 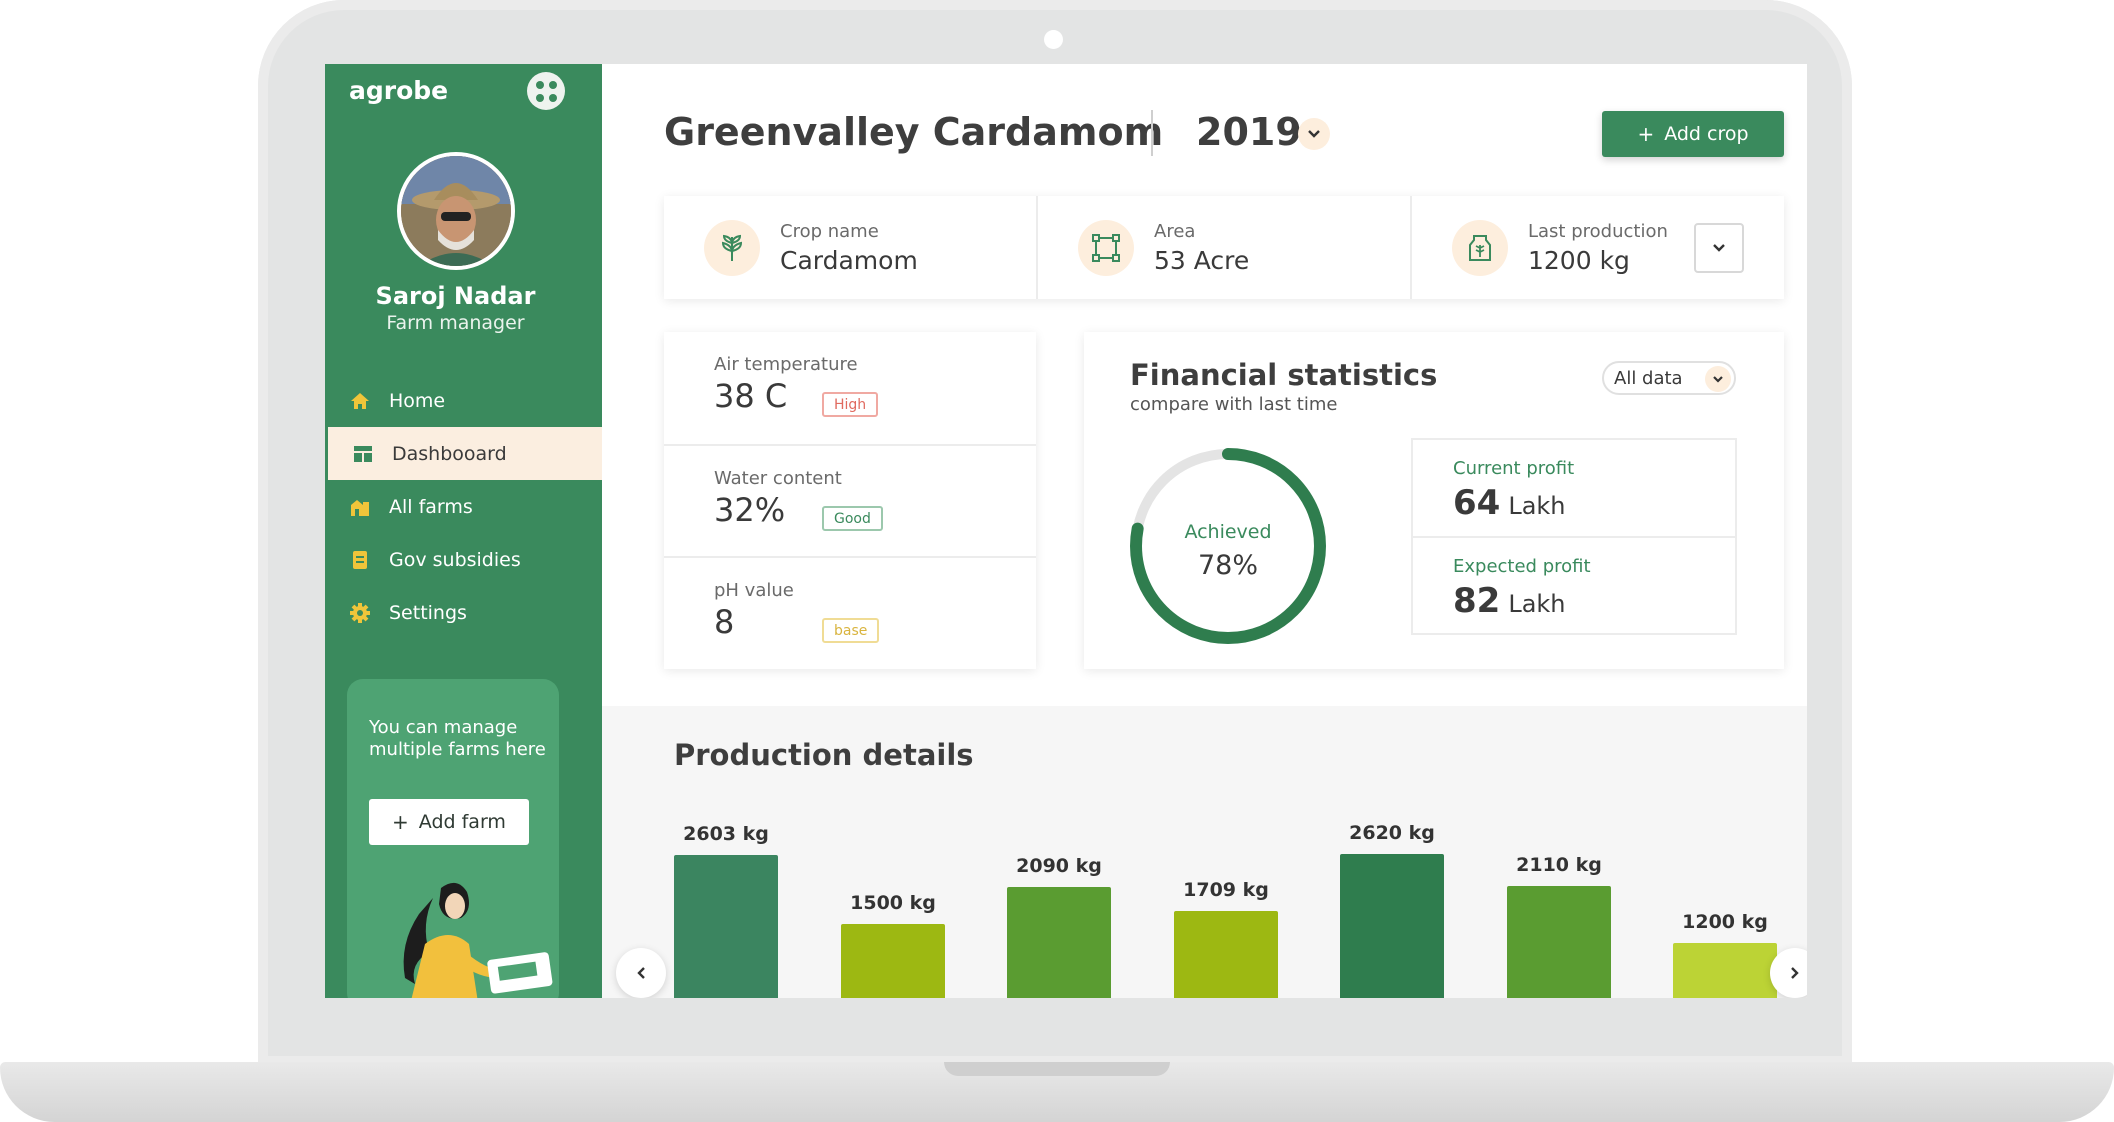 What do you see at coordinates (1249, 132) in the screenshot?
I see `year-selector-value: 2019` at bounding box center [1249, 132].